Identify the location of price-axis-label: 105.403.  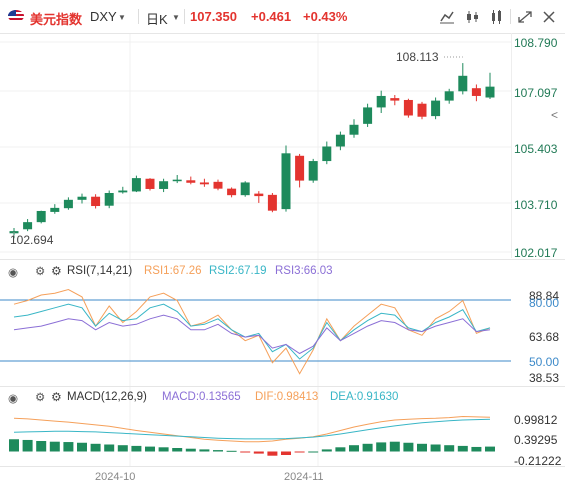
(536, 149).